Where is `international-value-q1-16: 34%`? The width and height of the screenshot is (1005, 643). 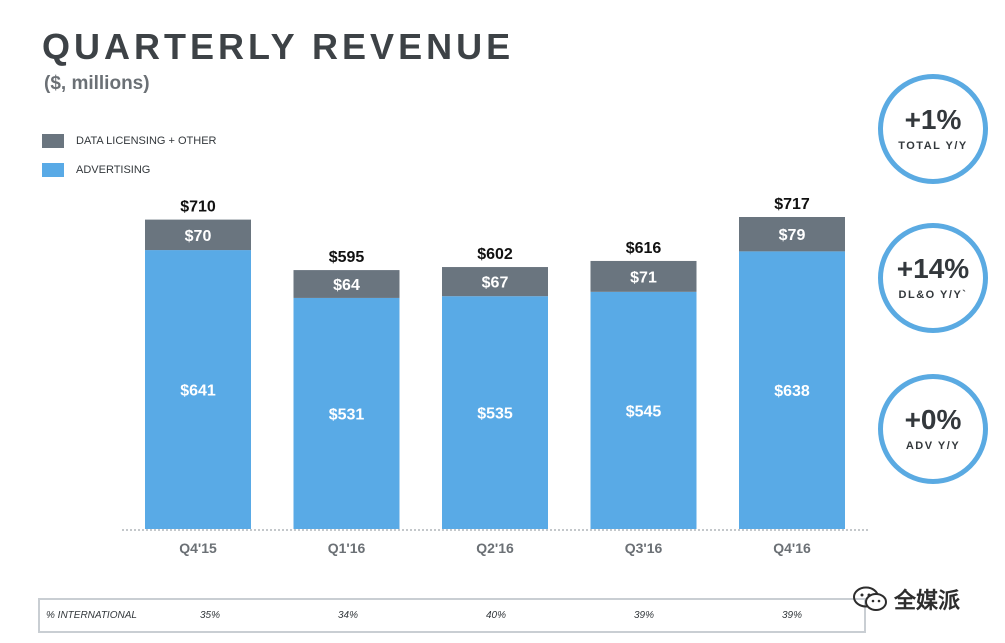
international-value-q1-16: 34% is located at coordinates (348, 615).